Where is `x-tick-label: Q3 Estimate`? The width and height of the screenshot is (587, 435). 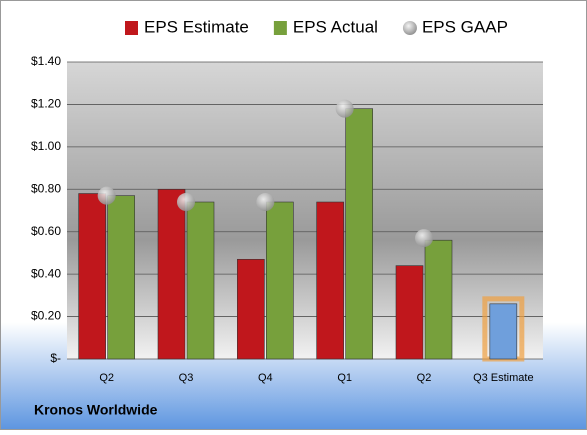
x-tick-label: Q3 Estimate is located at coordinates (503, 378).